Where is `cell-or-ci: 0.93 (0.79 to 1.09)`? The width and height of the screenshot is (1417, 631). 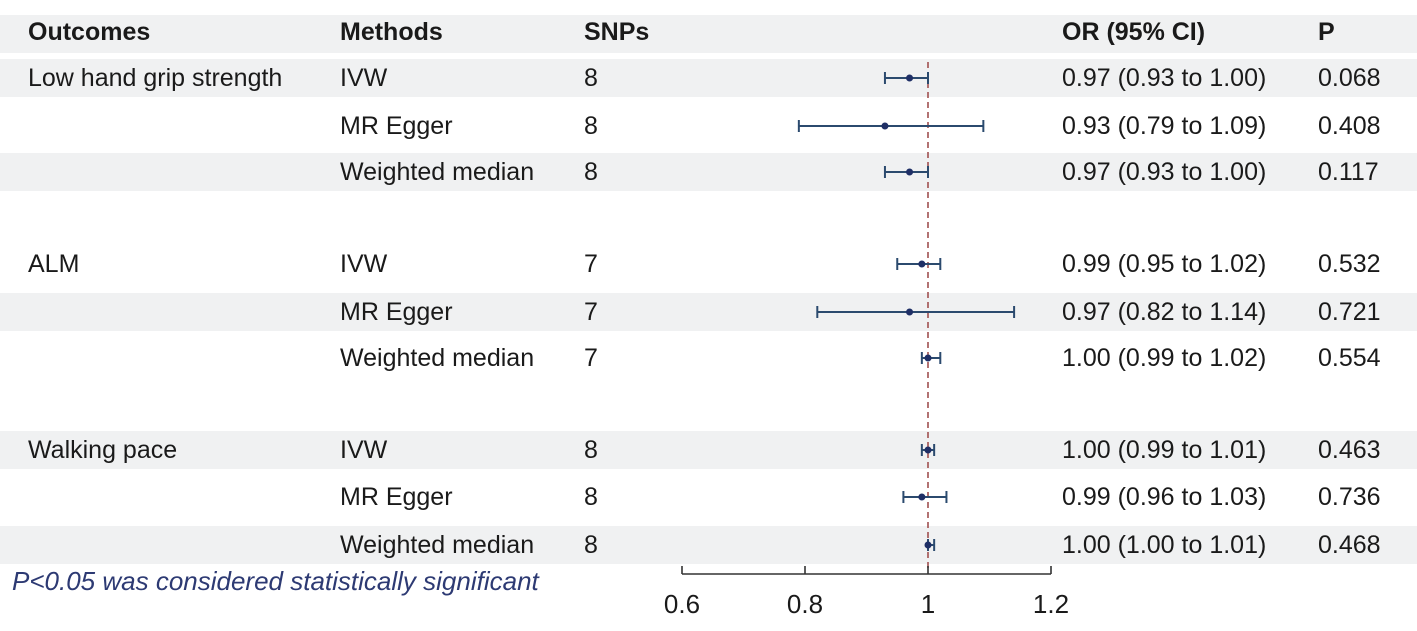
cell-or-ci: 0.93 (0.79 to 1.09) is located at coordinates (1164, 126).